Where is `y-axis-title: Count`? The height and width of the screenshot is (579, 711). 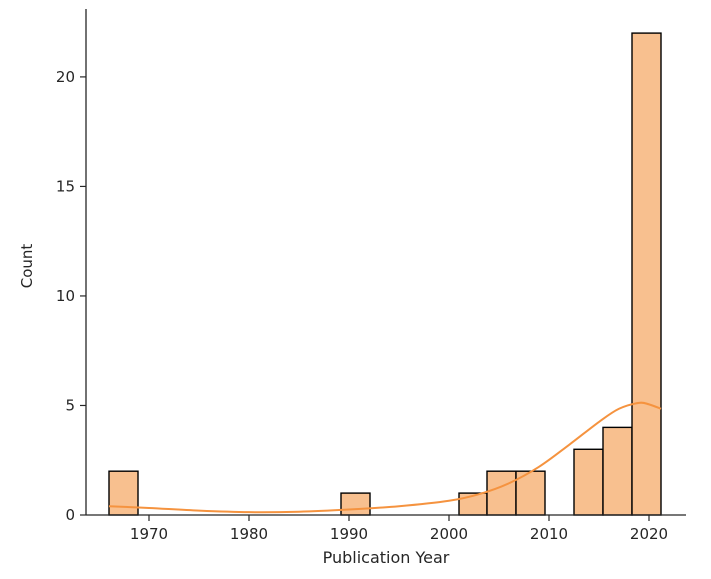
y-axis-title: Count is located at coordinates (27, 266).